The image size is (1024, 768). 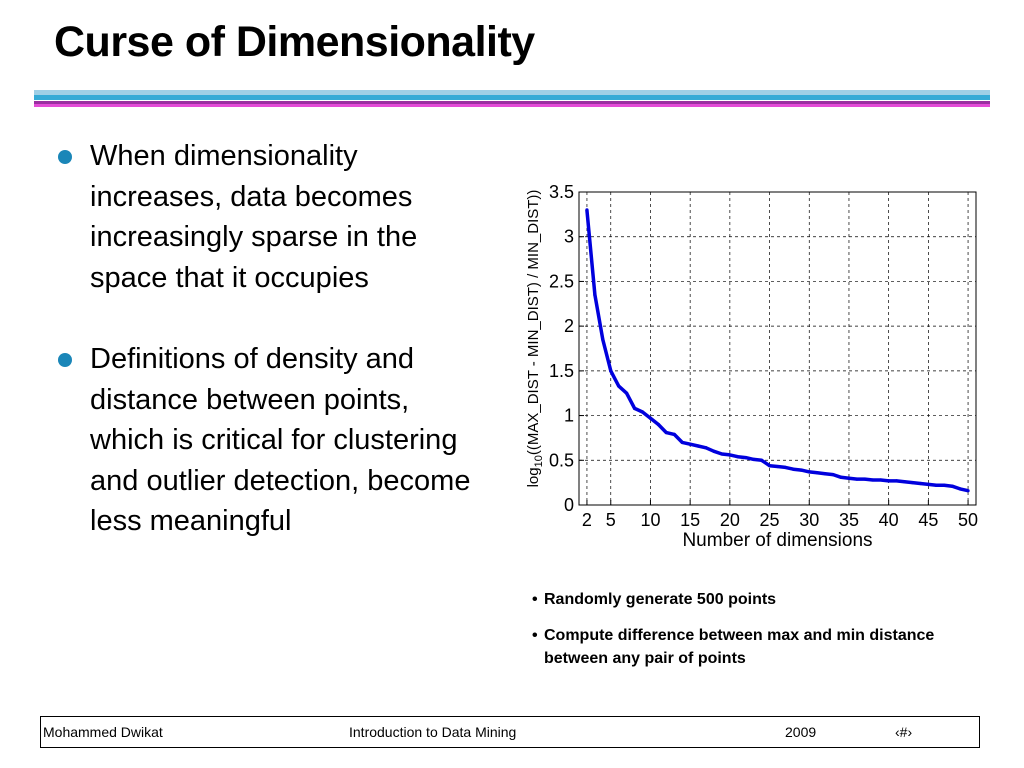 I want to click on y-tick-label: 0, so click(x=569, y=505).